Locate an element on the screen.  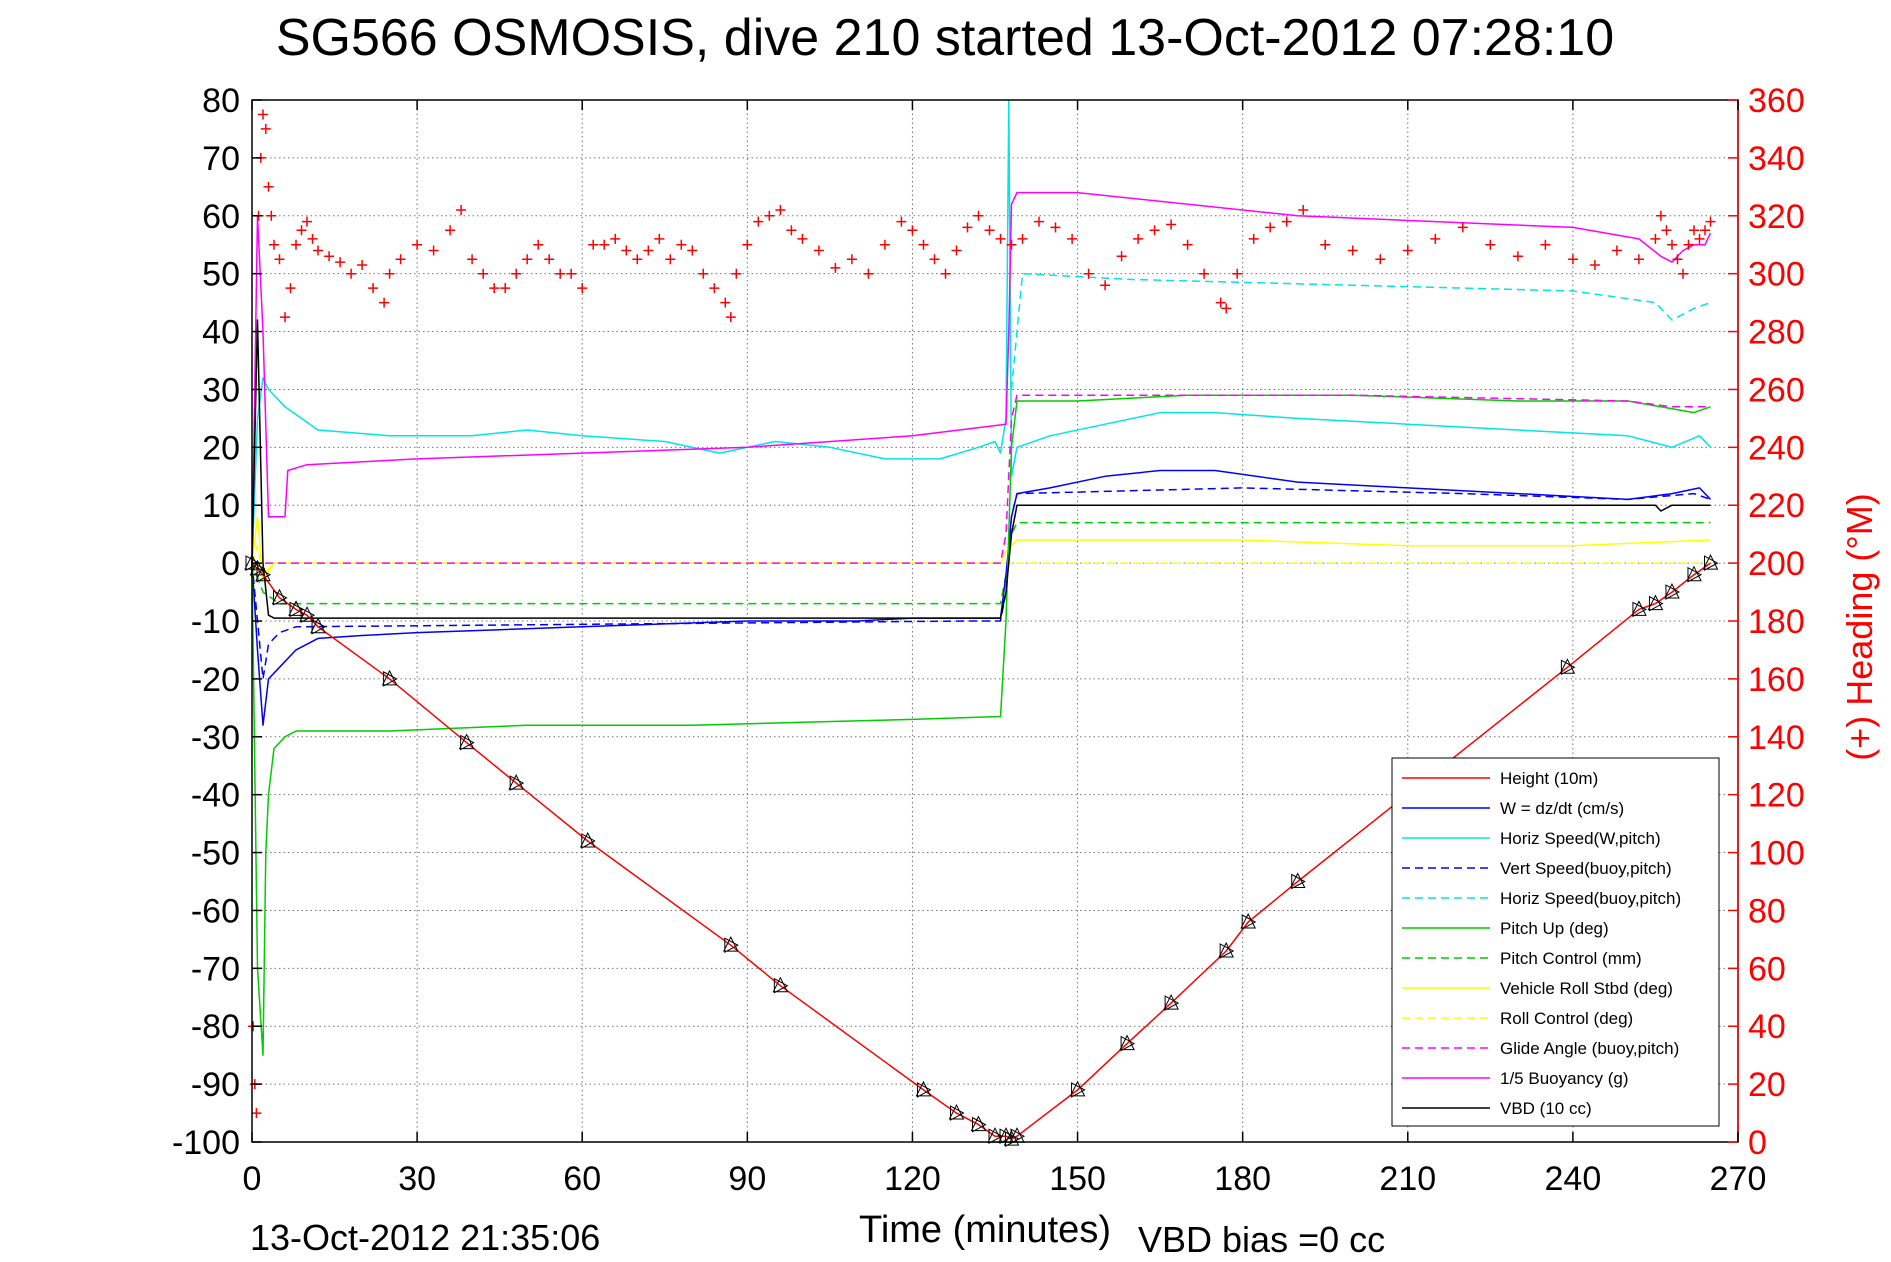
x-tick-label: 120 is located at coordinates (912, 1179).